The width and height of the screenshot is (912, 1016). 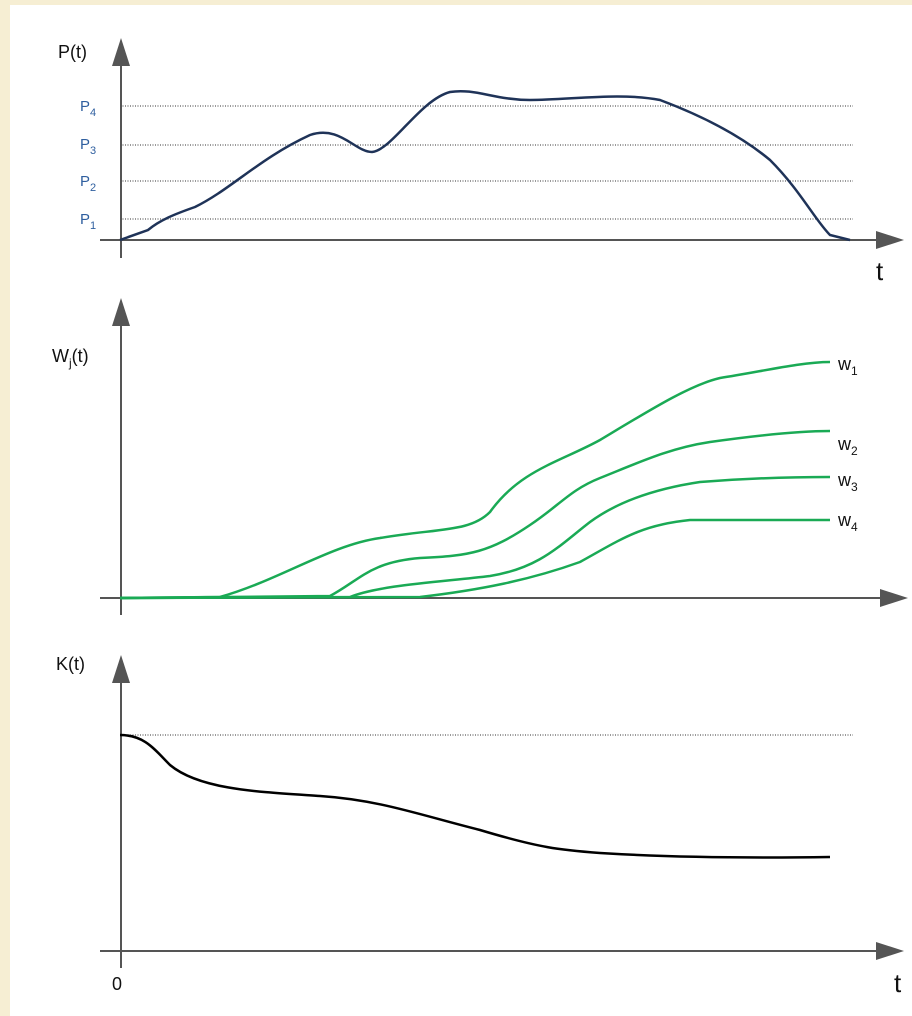 What do you see at coordinates (72, 52) in the screenshot?
I see `y-label: P(t)` at bounding box center [72, 52].